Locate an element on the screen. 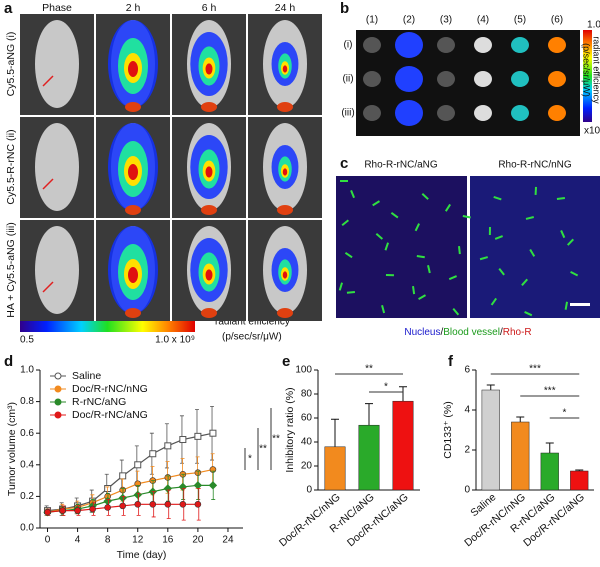 This screenshot has width=600, height=567. row-label: HA + Cy5.5-aNG (iii) is located at coordinates (11, 269).